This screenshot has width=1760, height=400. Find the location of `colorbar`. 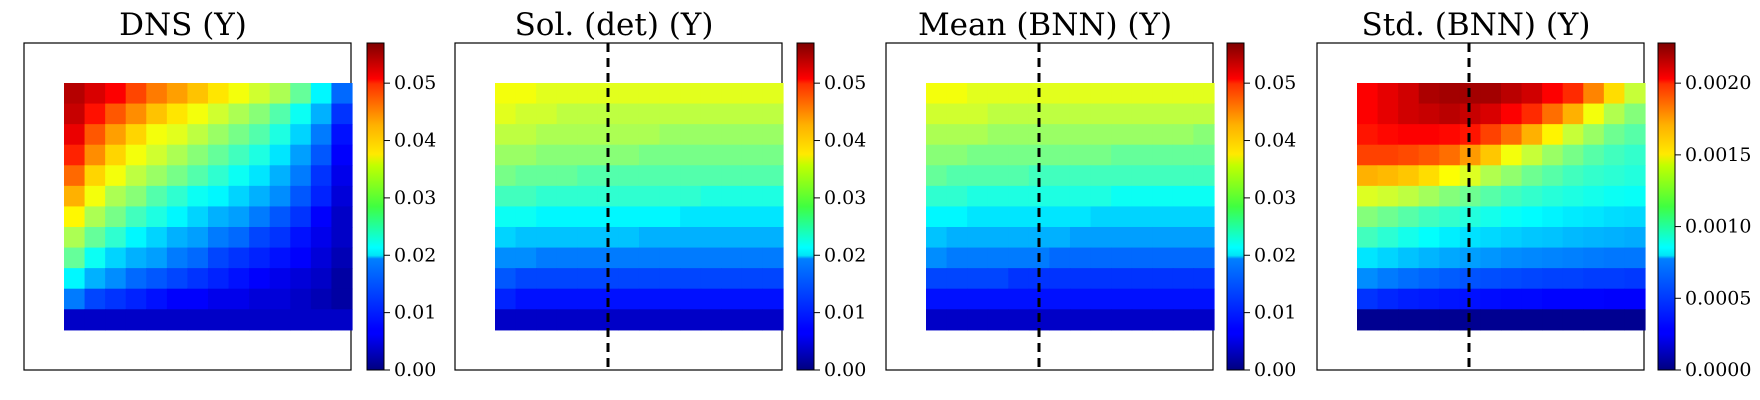

colorbar is located at coordinates (805, 206).